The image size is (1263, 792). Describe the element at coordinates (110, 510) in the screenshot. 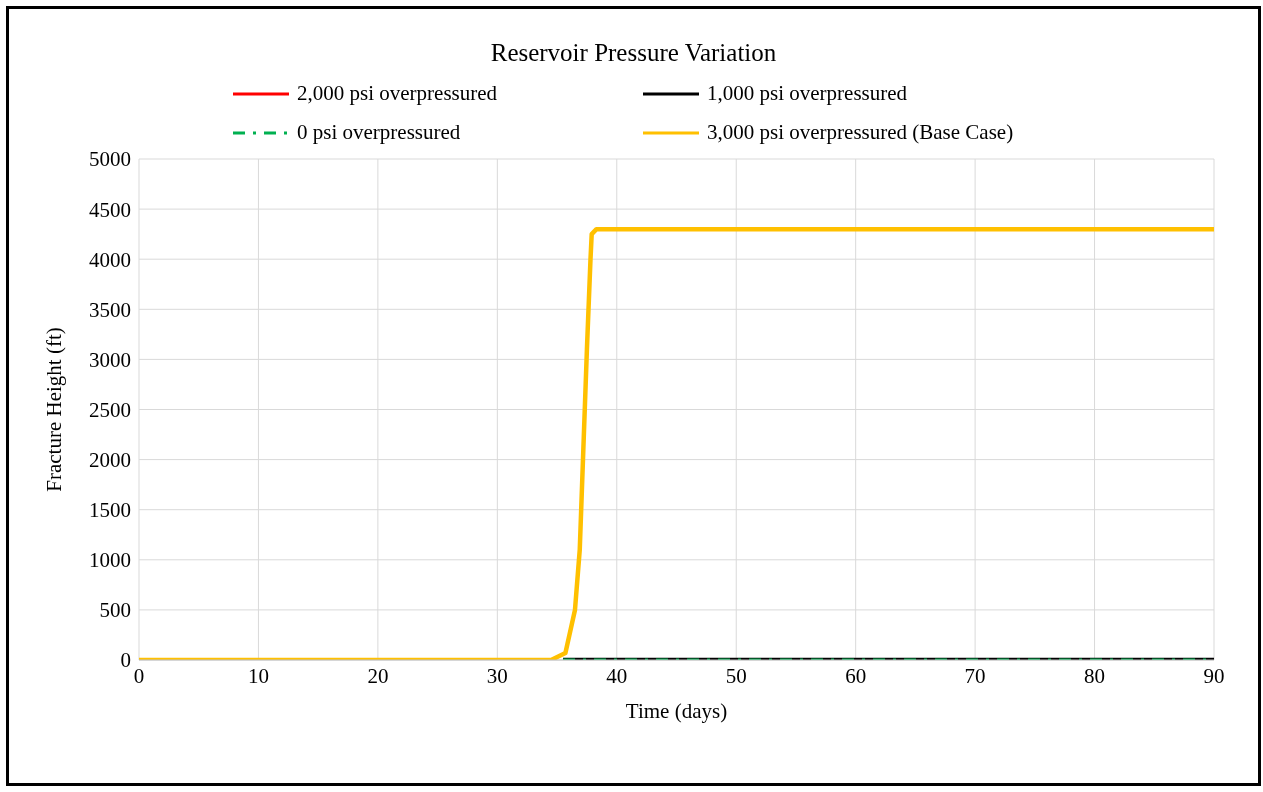

I see `y-tick-label: 1500` at that location.